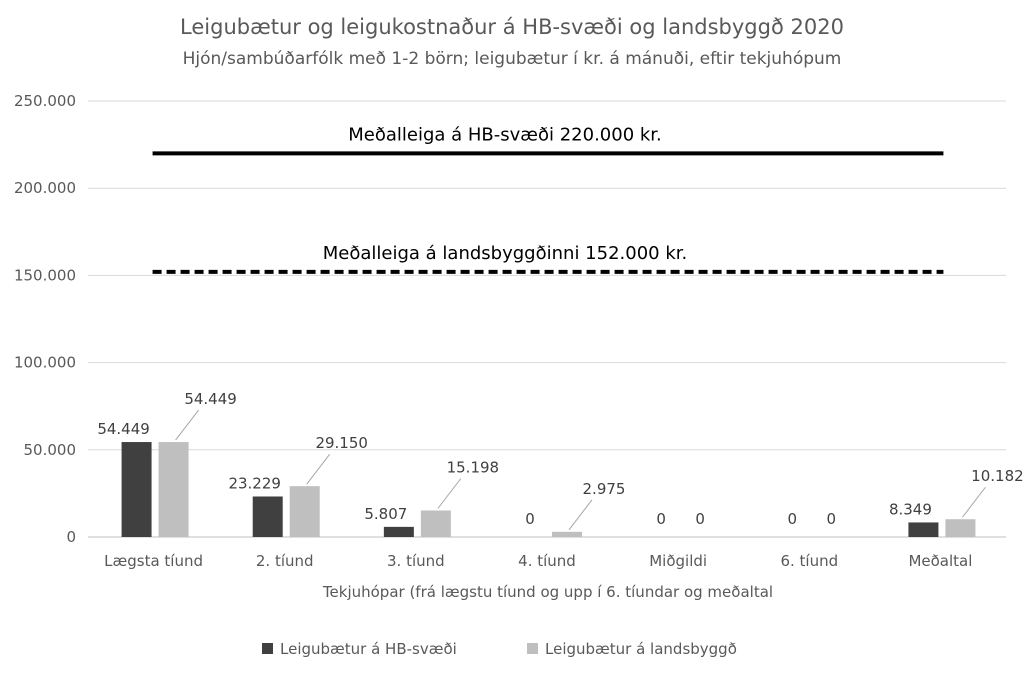 The image size is (1024, 676). I want to click on data-label: 10.182, so click(997, 476).